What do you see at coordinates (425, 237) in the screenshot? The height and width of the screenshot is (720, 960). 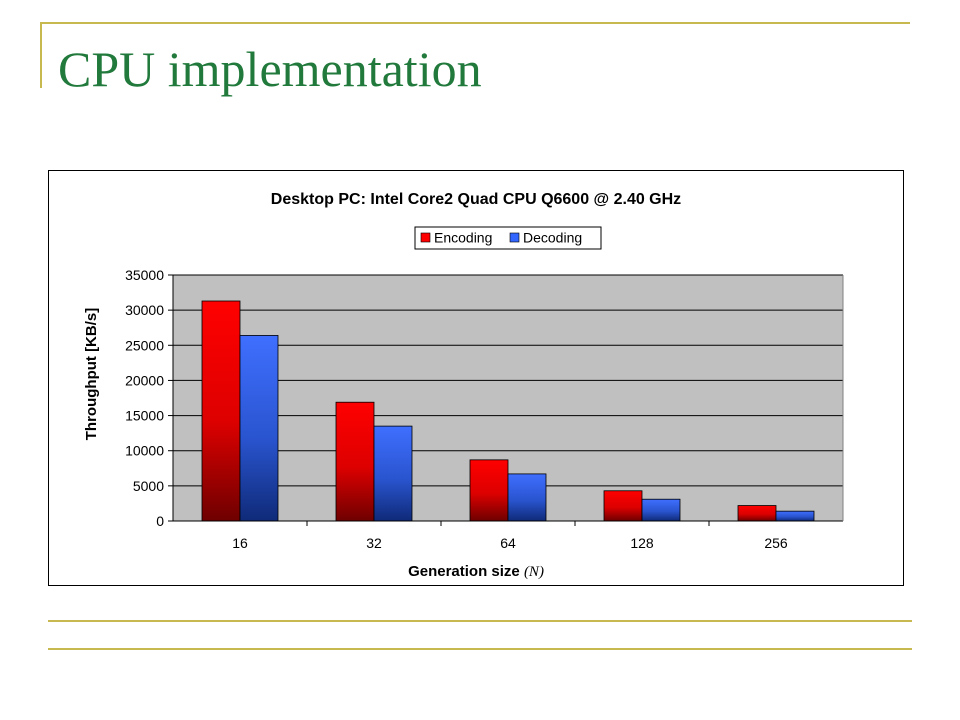 I see `legend-swatch-encoding` at bounding box center [425, 237].